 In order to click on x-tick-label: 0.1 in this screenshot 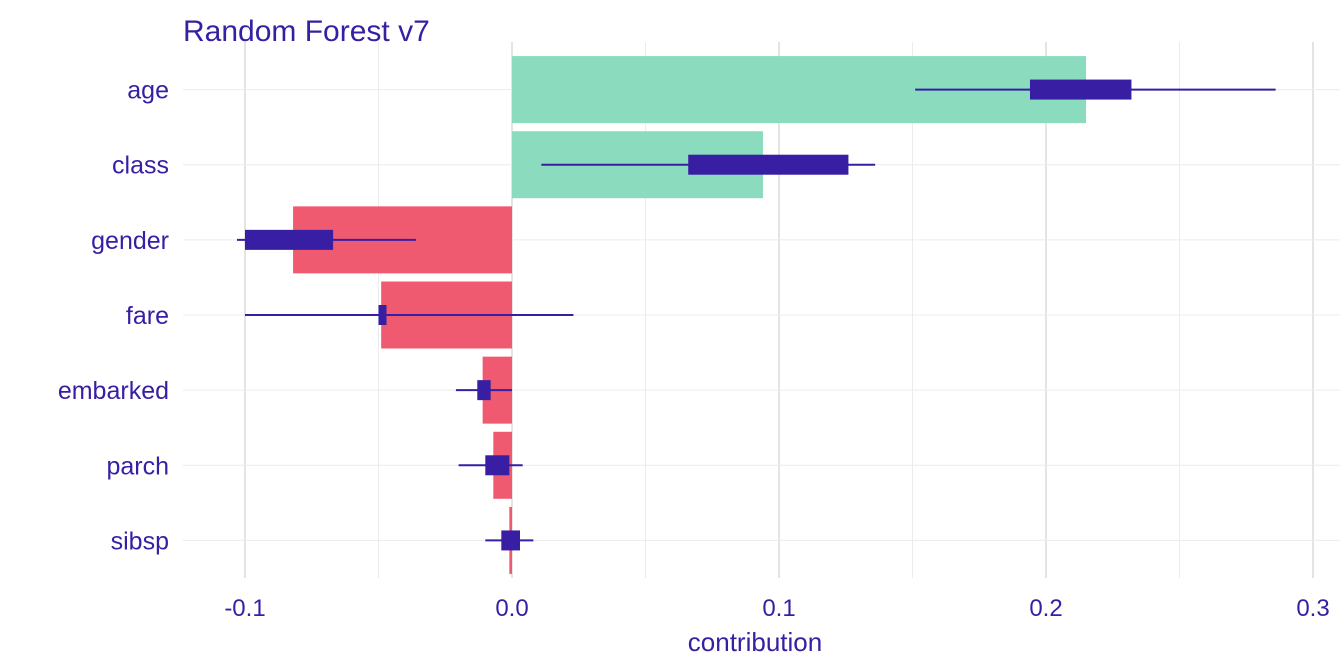, I will do `click(778, 608)`.